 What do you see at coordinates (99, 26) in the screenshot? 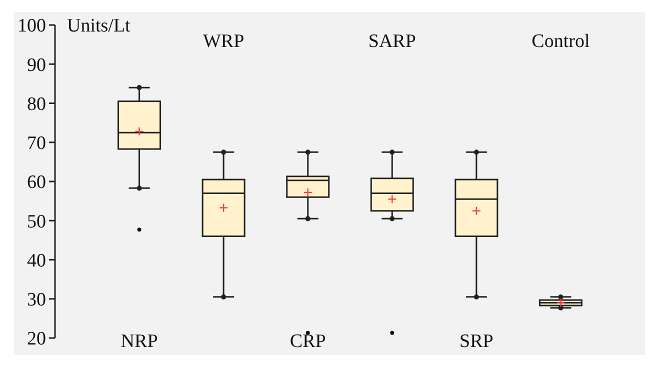
I see `y-axis-title: Units/Lt` at bounding box center [99, 26].